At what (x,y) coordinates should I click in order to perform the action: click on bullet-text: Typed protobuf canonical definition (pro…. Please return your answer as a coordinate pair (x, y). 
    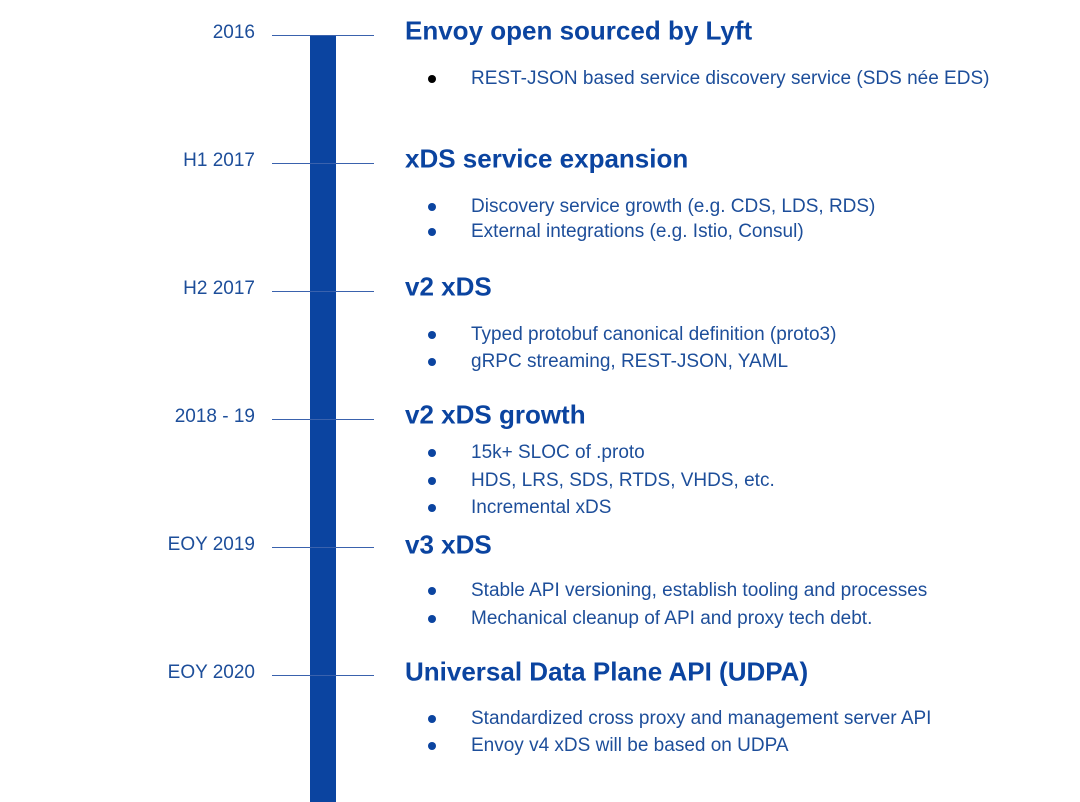
    Looking at the image, I should click on (654, 334).